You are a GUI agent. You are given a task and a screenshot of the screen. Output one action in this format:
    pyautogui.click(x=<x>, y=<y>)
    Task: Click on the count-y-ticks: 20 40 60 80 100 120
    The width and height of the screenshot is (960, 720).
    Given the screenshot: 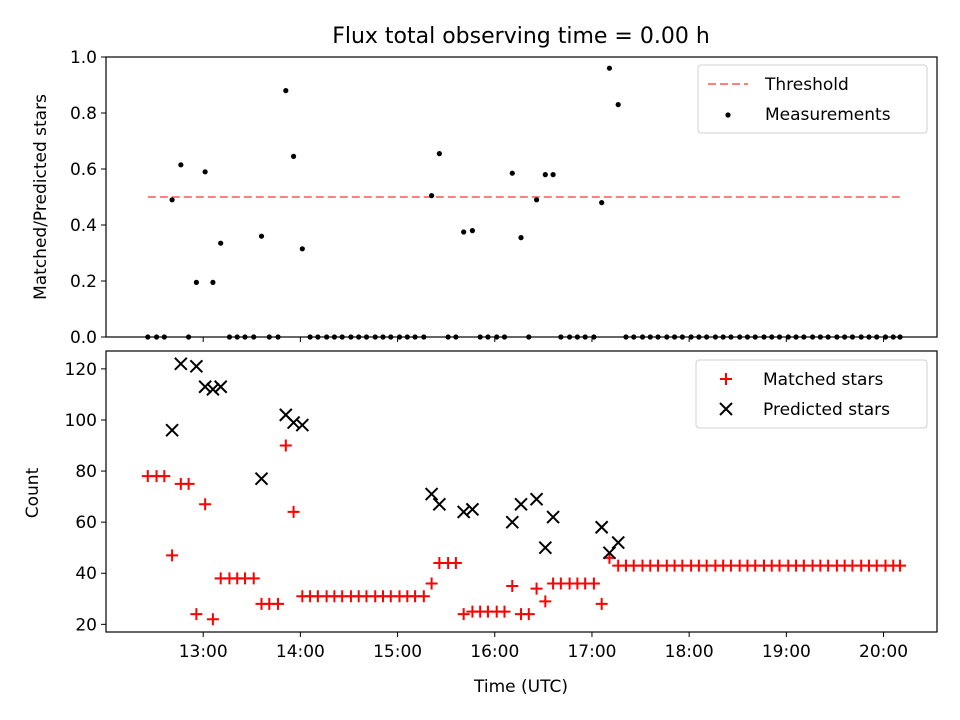 What is the action you would take?
    pyautogui.click(x=85, y=497)
    